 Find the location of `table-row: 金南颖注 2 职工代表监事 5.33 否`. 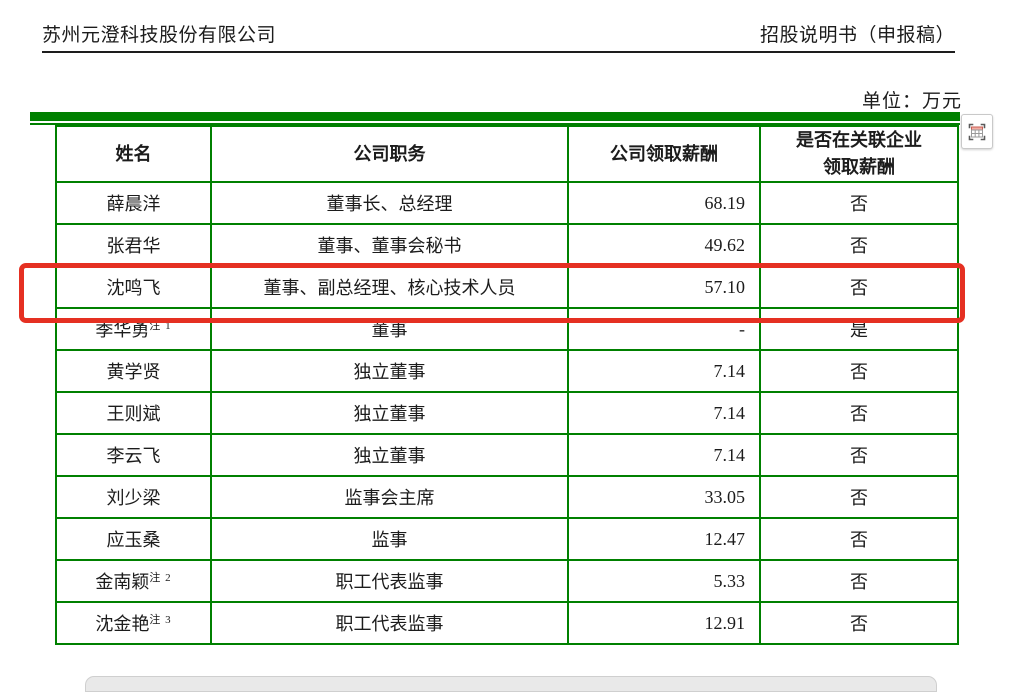

table-row: 金南颖注 2 职工代表监事 5.33 否 is located at coordinates (507, 581).